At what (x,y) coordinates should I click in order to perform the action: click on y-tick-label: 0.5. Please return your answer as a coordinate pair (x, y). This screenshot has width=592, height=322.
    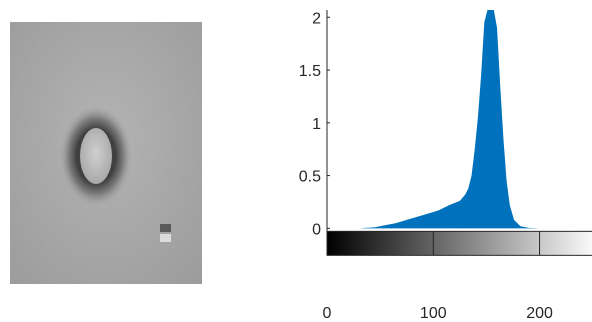
    Looking at the image, I should click on (310, 177).